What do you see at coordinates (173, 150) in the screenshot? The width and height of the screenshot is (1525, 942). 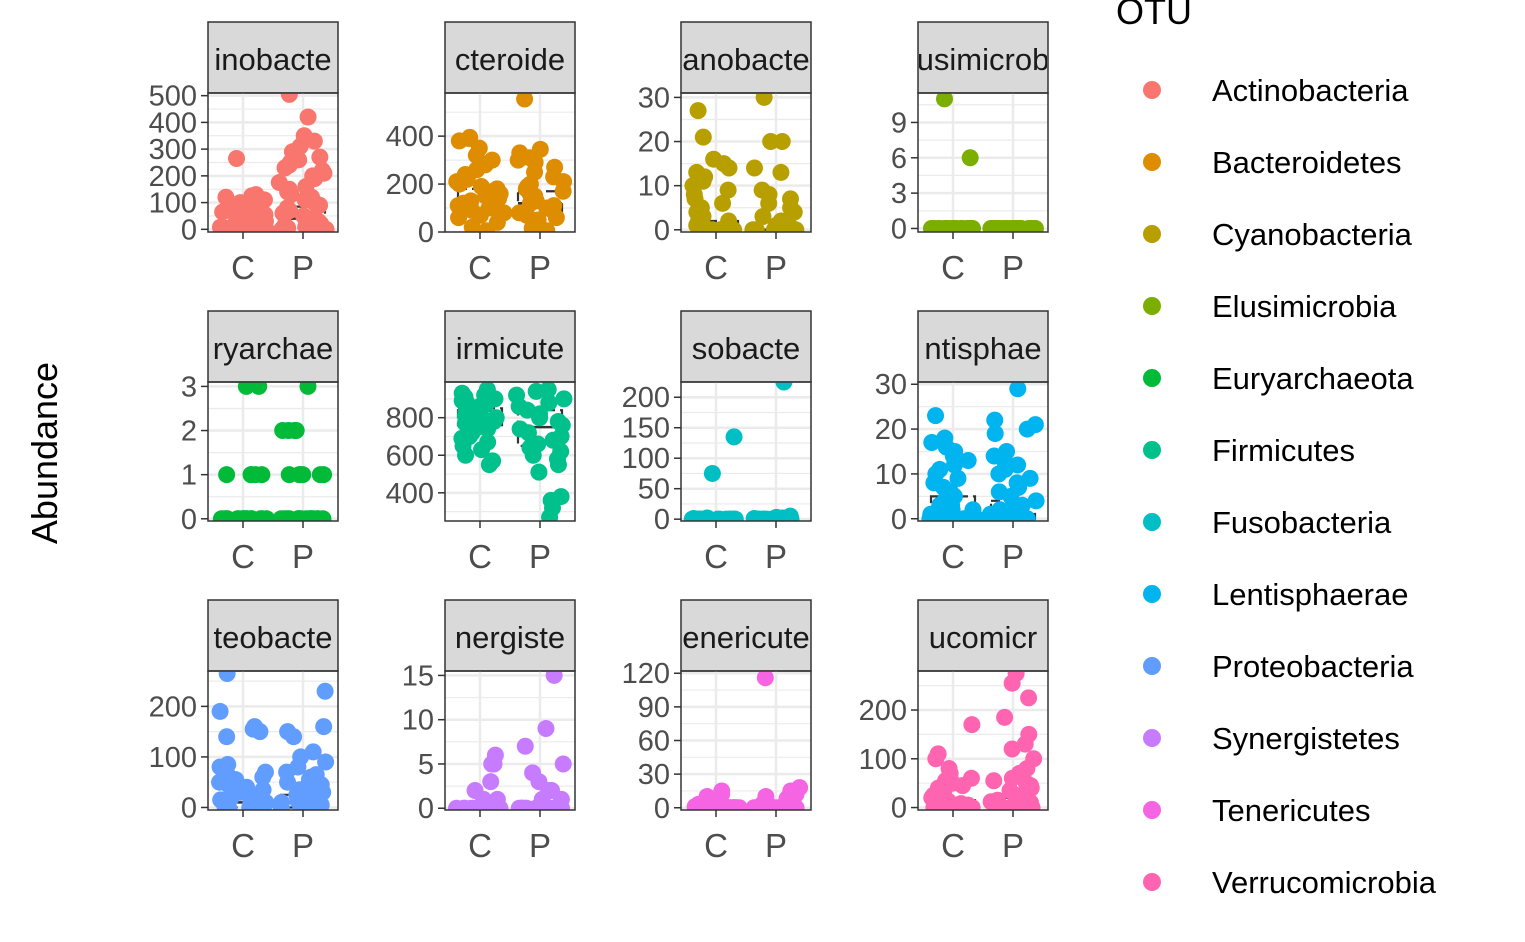 I see `y-tick-label: 300` at bounding box center [173, 150].